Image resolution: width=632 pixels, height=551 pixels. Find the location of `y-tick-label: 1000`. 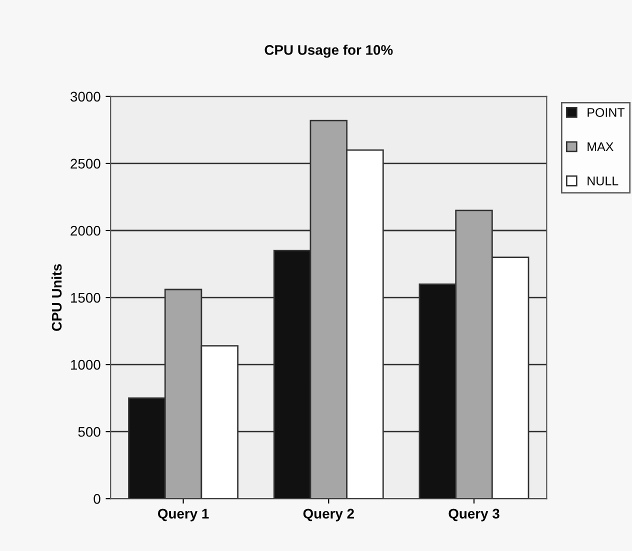

y-tick-label: 1000 is located at coordinates (85, 365).